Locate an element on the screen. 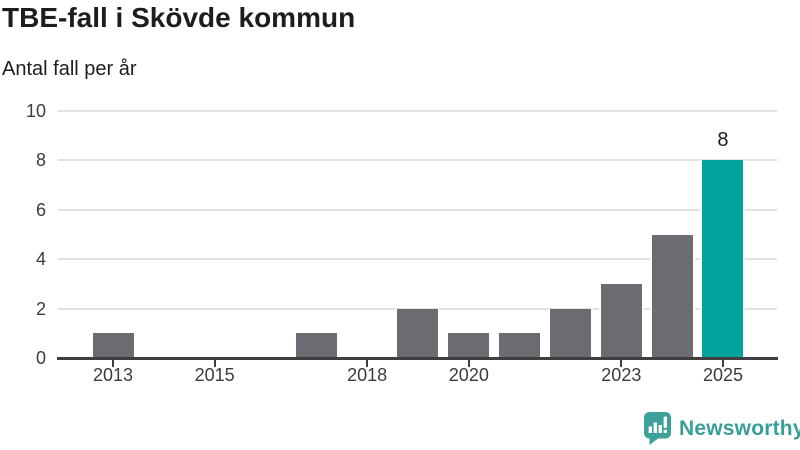 The height and width of the screenshot is (450, 800). x-axis-tick-2018 is located at coordinates (367, 363).